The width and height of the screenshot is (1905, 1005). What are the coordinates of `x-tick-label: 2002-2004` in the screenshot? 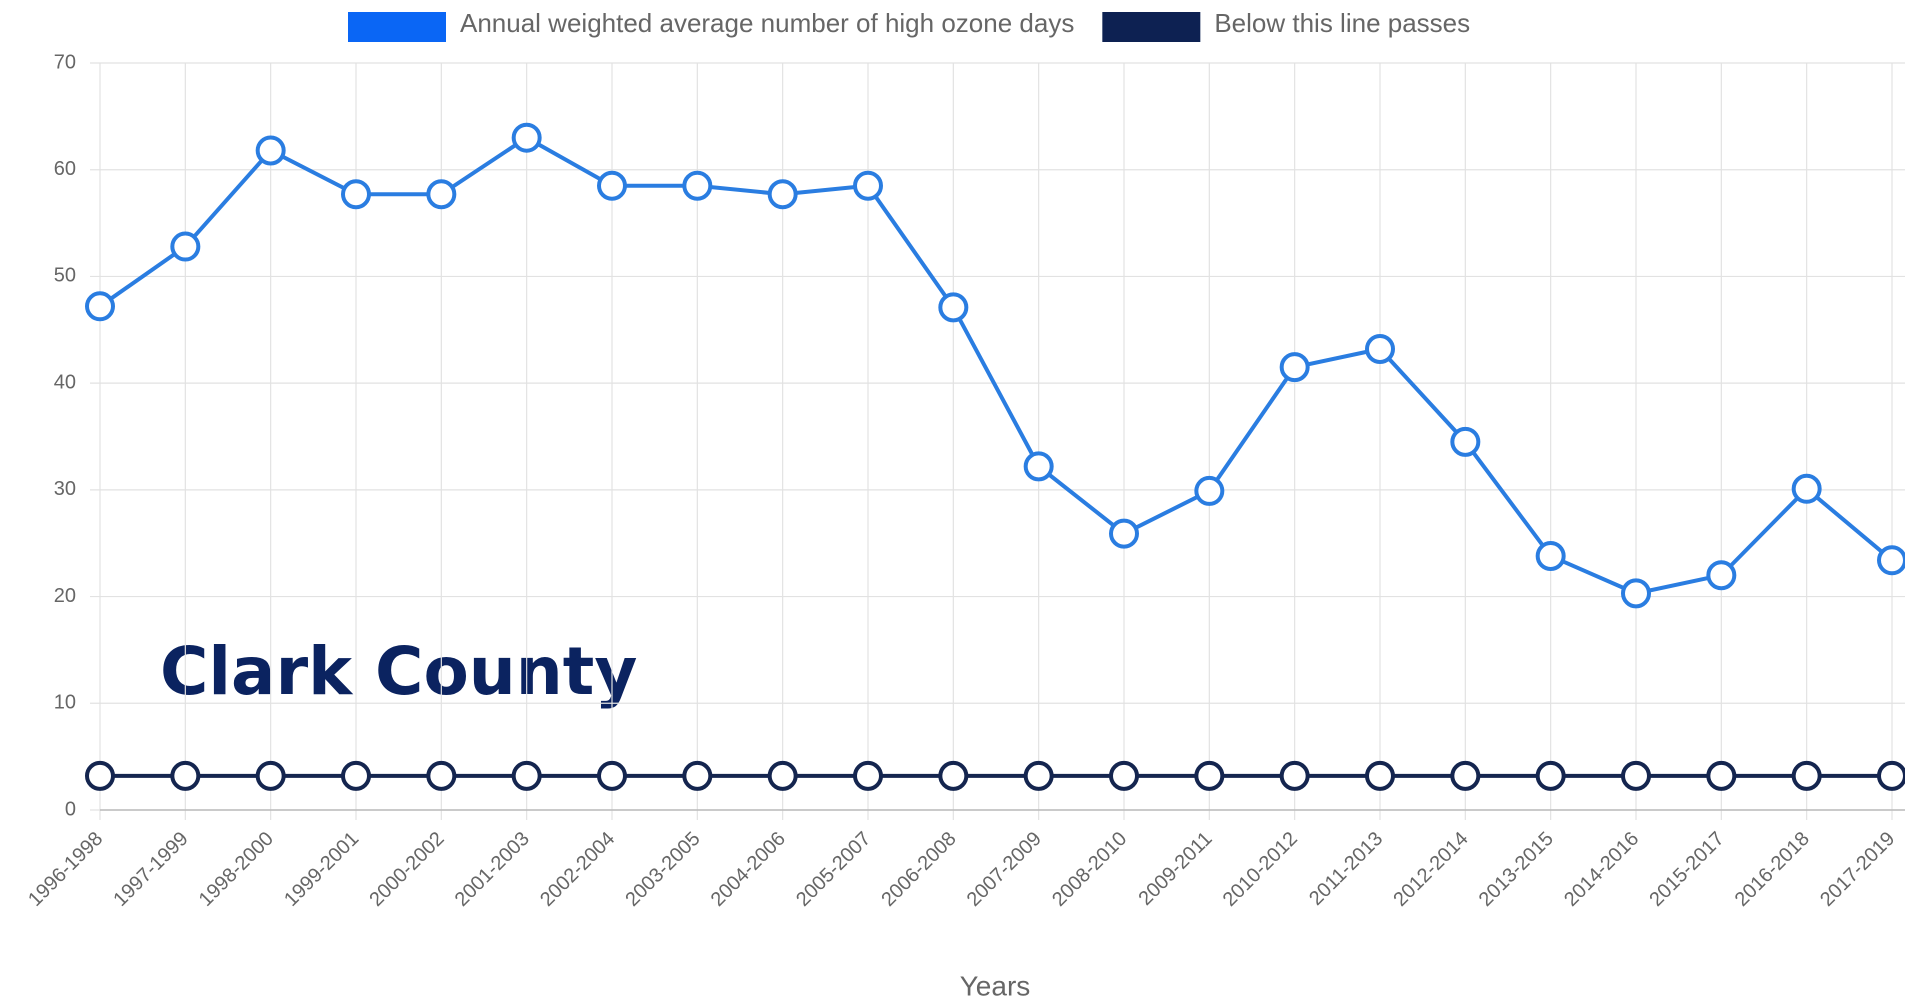 It's located at (577, 869).